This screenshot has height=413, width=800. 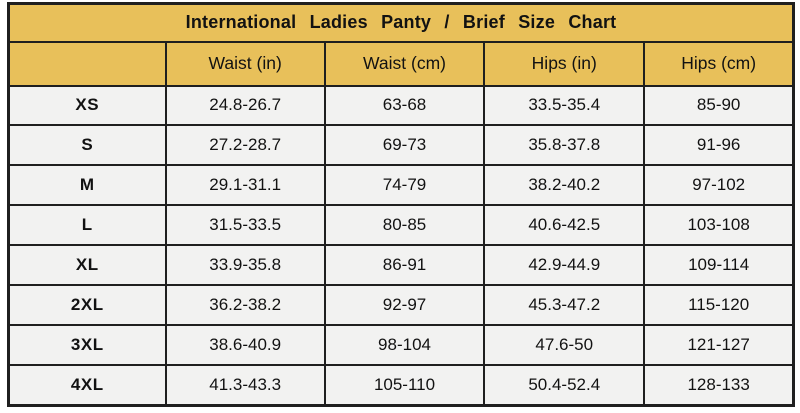 What do you see at coordinates (719, 304) in the screenshot?
I see `cell-hips-cm: 115-120` at bounding box center [719, 304].